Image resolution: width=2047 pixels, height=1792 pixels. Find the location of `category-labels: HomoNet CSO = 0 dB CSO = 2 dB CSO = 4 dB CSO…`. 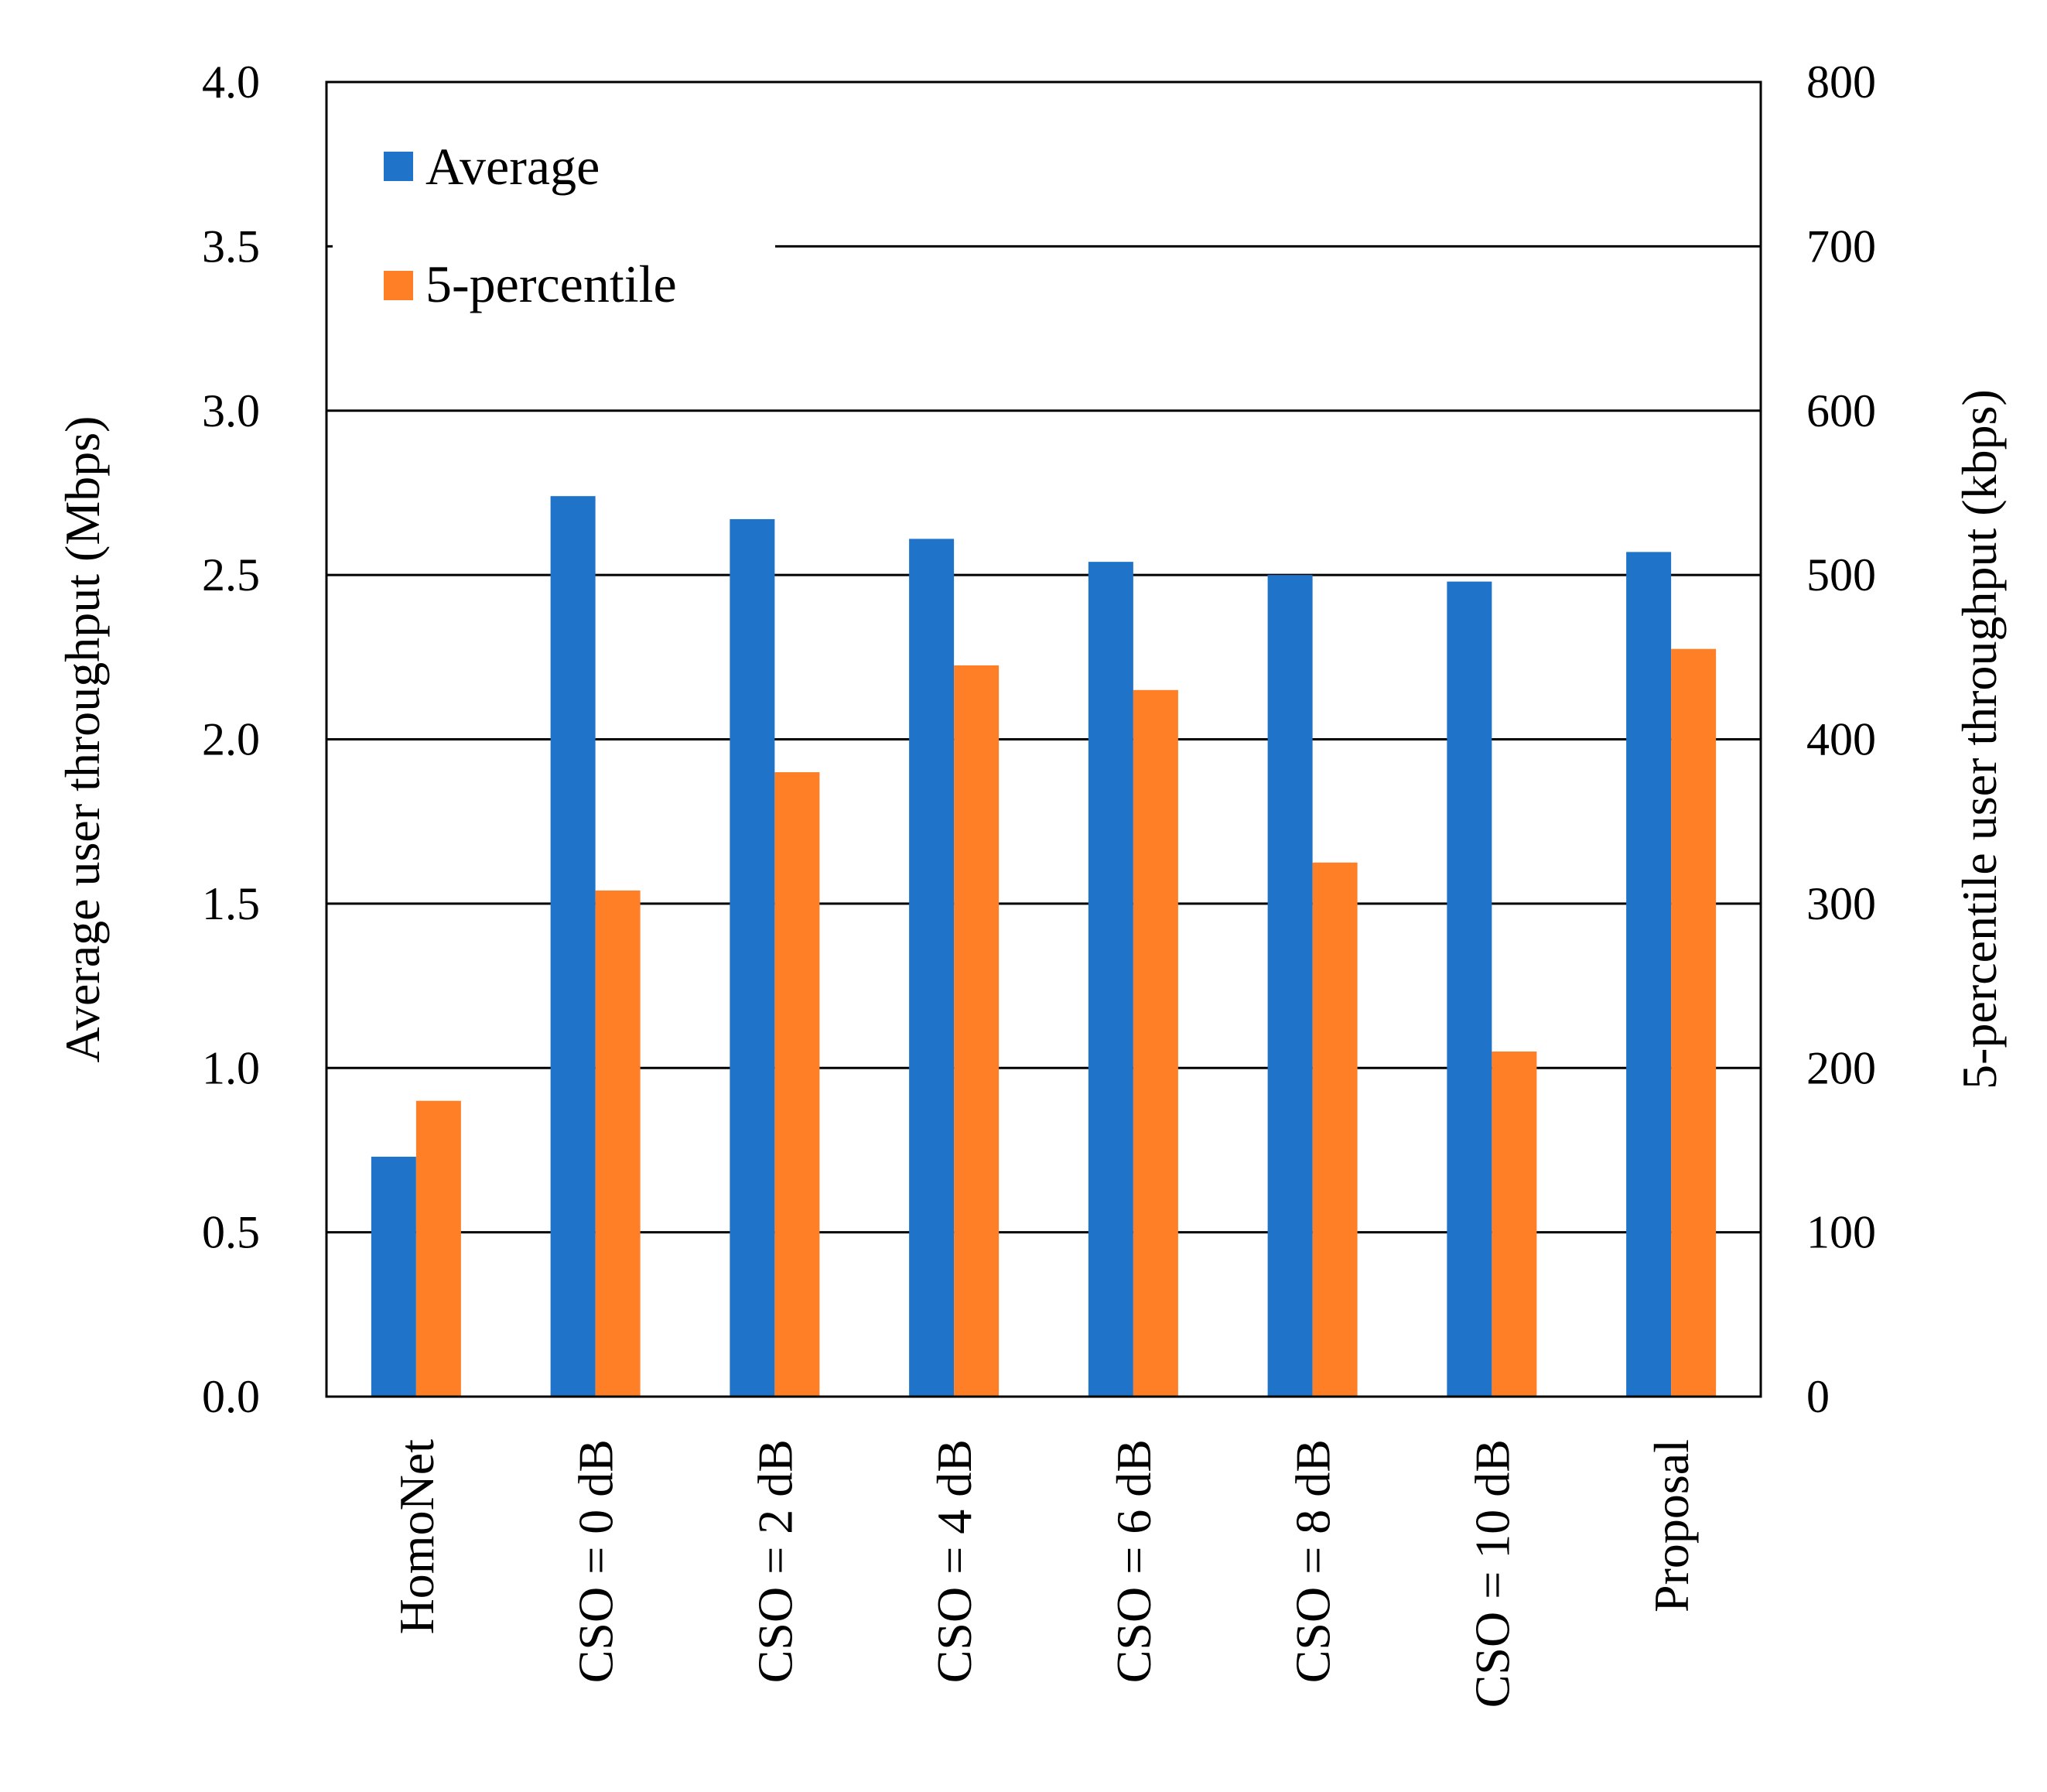

category-labels: HomoNet CSO = 0 dB CSO = 2 dB CSO = 4 dB CSO… is located at coordinates (1044, 1573).